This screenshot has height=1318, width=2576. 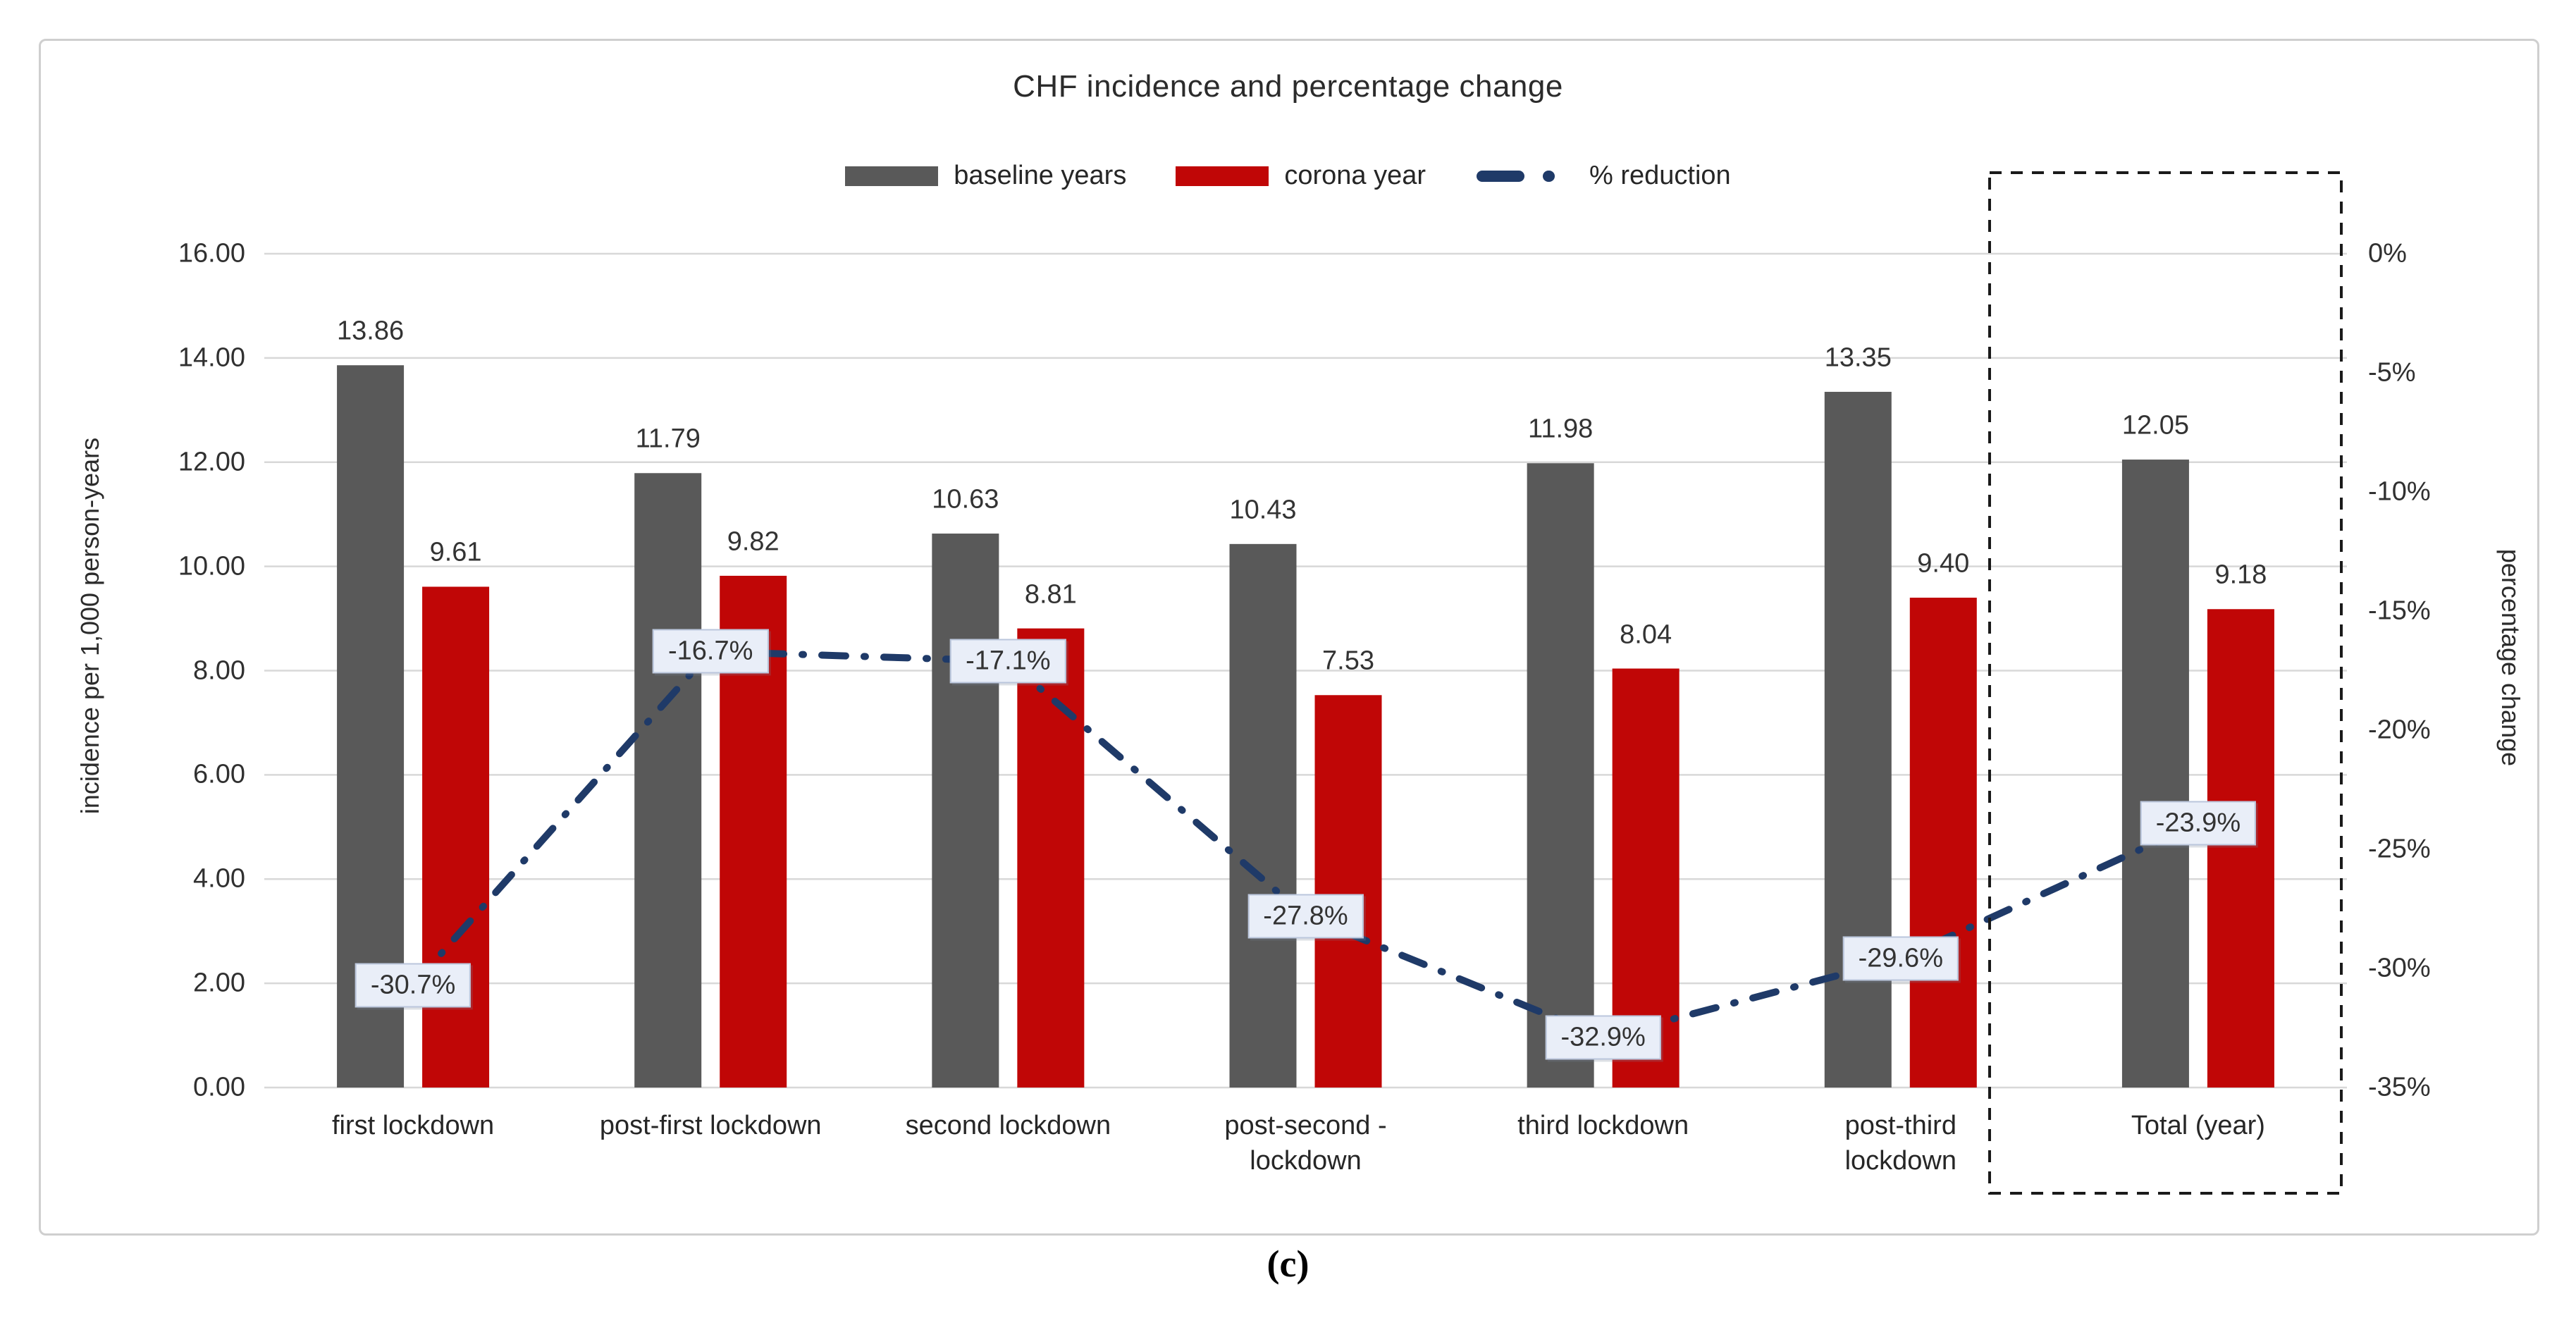 I want to click on left-axis-title: incidence per 1,000 person-years, so click(x=89, y=626).